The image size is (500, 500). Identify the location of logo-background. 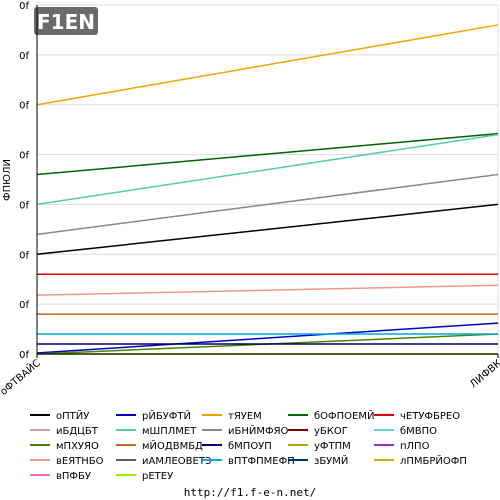
(66, 21).